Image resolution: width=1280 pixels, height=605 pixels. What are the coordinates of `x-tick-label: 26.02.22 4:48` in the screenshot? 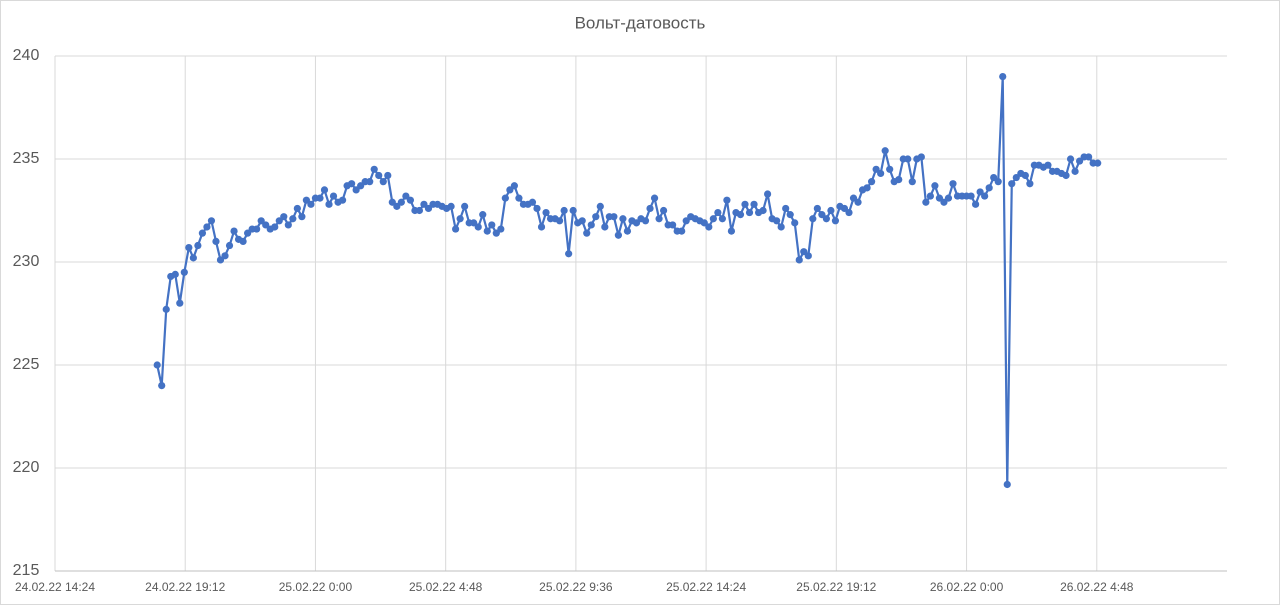 It's located at (1097, 587).